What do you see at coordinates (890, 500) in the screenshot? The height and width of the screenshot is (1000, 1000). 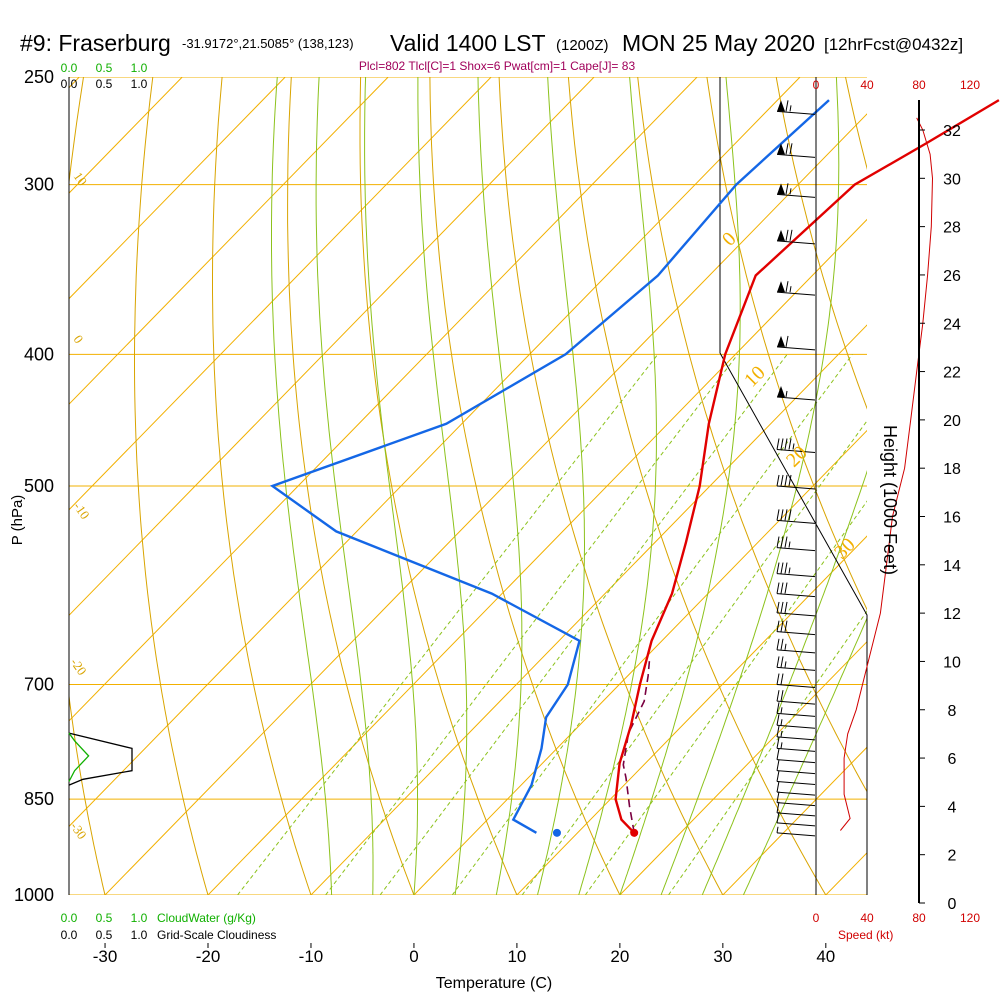 I see `height-axis-label: Height (1000 Feet)` at bounding box center [890, 500].